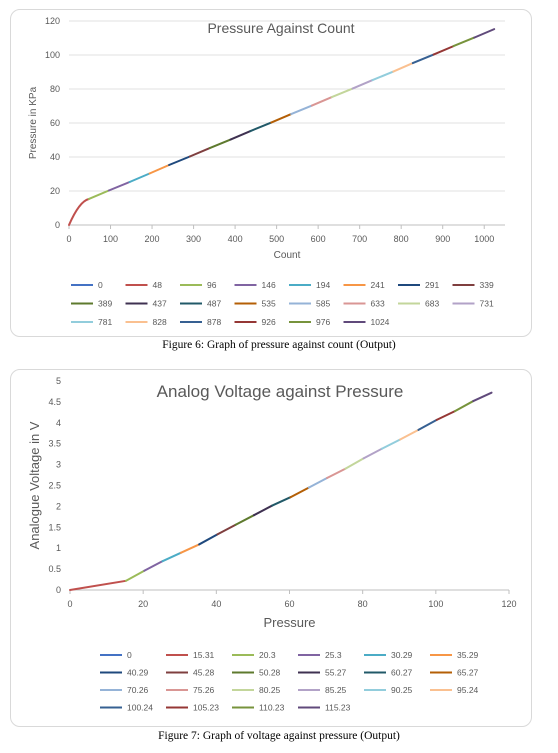 This screenshot has height=753, width=558. Describe the element at coordinates (289, 604) in the screenshot. I see `x-tick-label: 60` at that location.